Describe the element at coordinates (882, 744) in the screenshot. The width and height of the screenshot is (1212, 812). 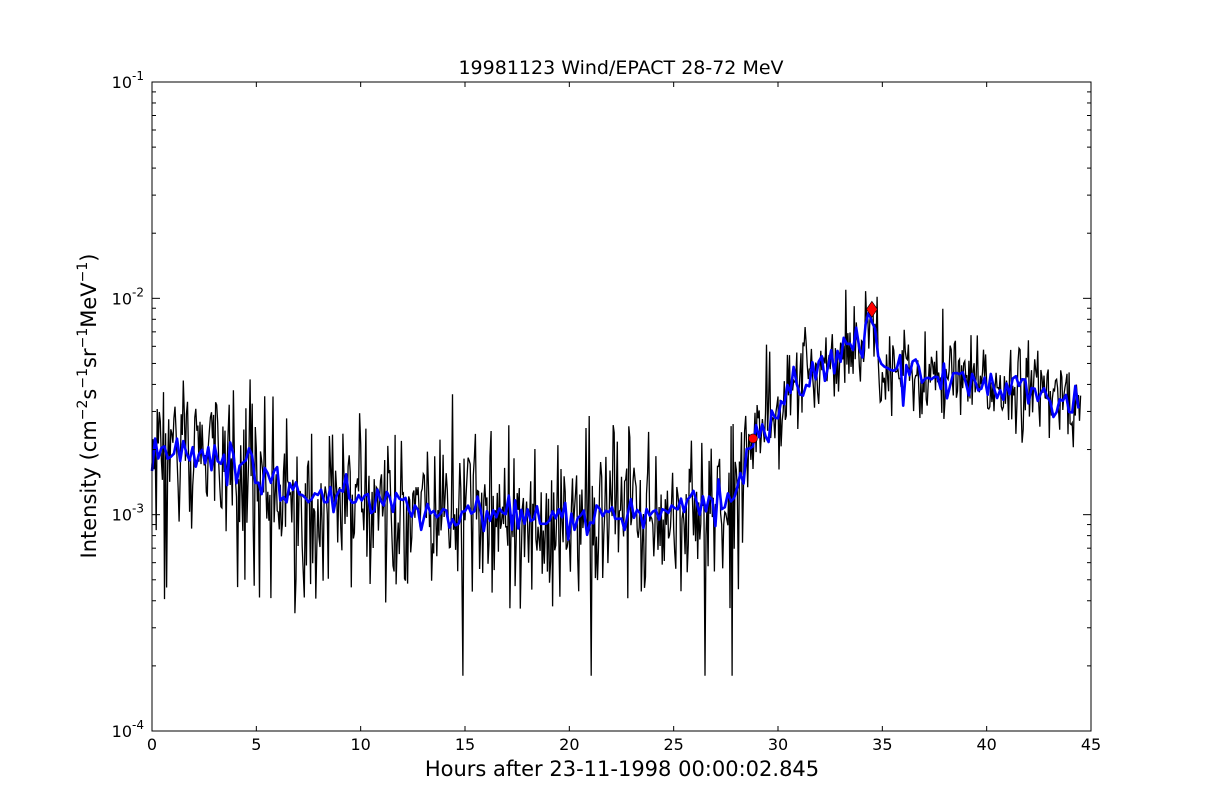
I see `x-tick-label: 35` at that location.